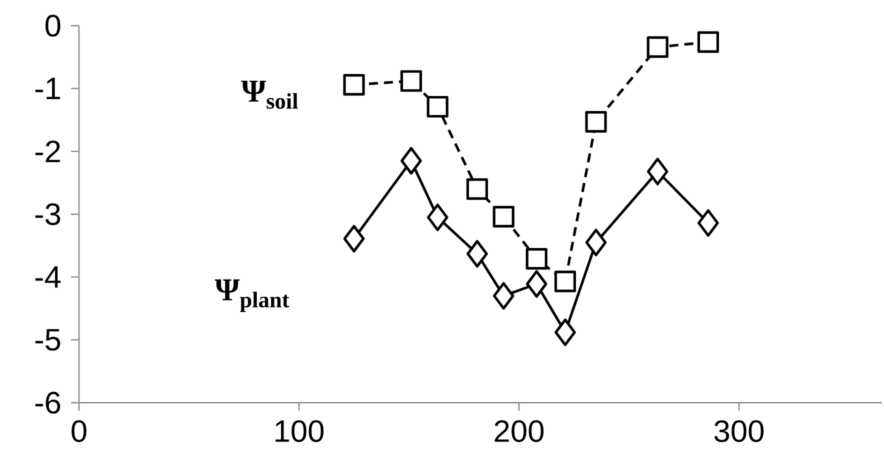 Image resolution: width=884 pixels, height=469 pixels. What do you see at coordinates (252, 295) in the screenshot?
I see `text: Ψ$_{plant}$` at bounding box center [252, 295].